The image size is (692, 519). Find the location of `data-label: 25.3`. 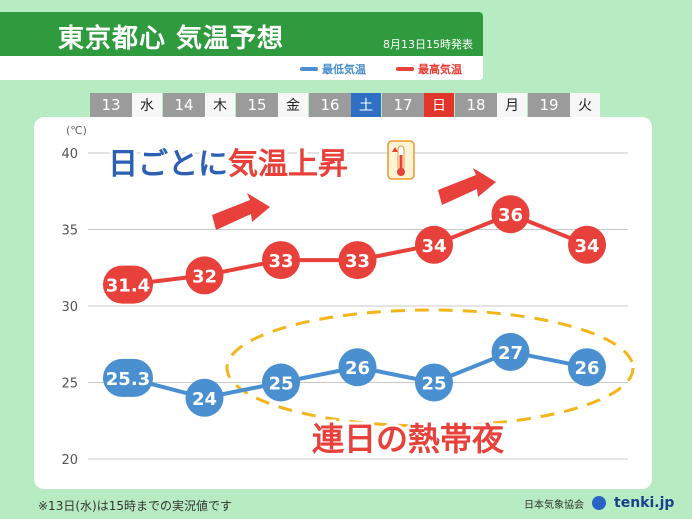

data-label: 25.3 is located at coordinates (128, 379).